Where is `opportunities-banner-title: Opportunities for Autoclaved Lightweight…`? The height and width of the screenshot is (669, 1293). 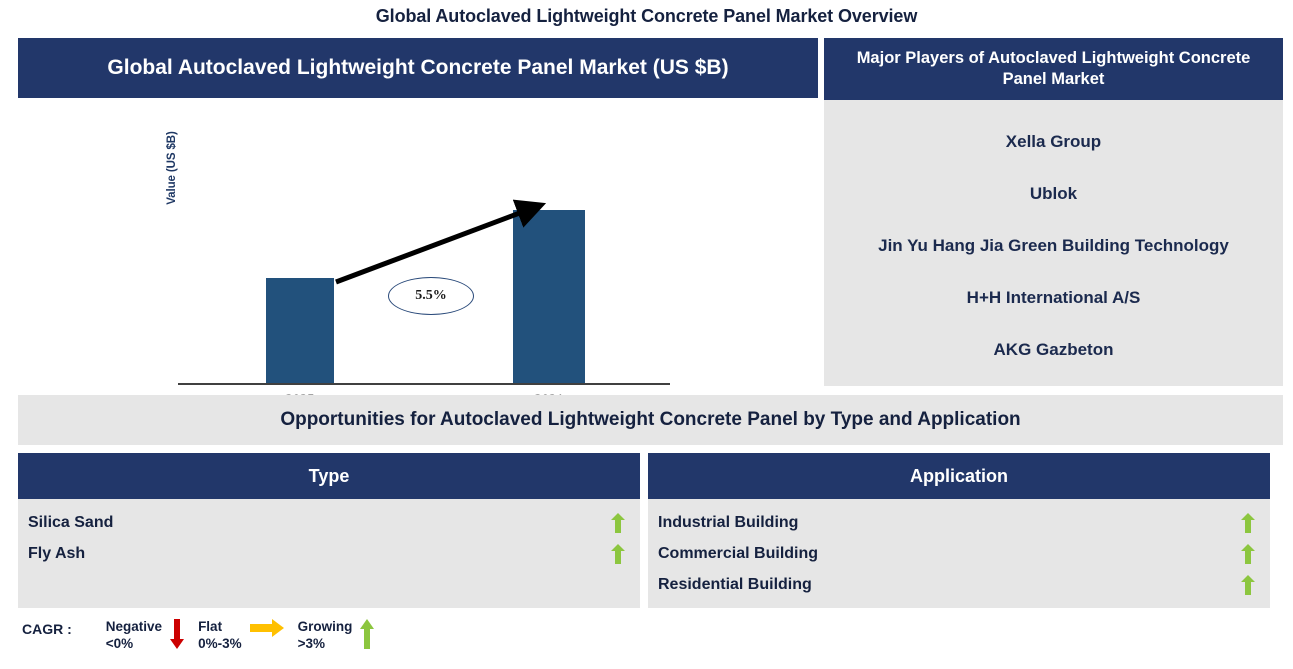
opportunities-banner-title: Opportunities for Autoclaved Lightweight… is located at coordinates (650, 419).